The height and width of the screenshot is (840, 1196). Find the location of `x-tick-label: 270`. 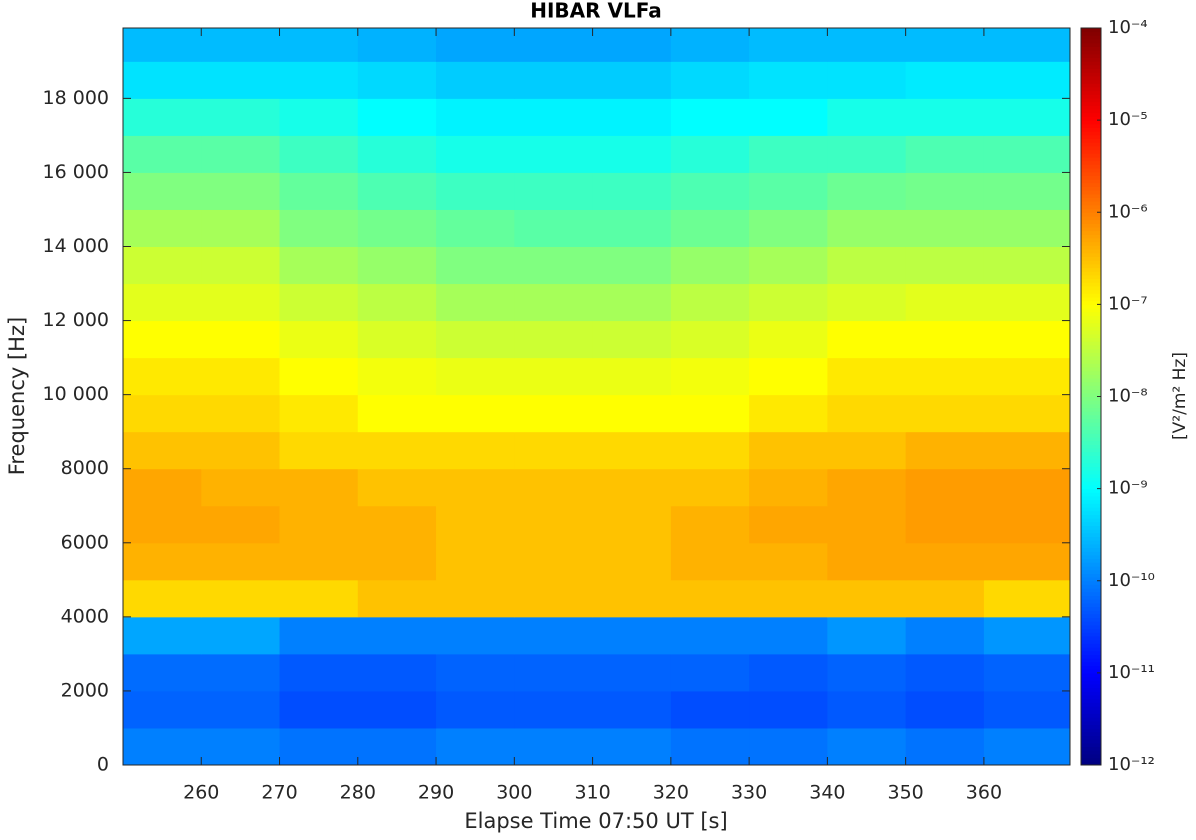

x-tick-label: 270 is located at coordinates (279, 793).